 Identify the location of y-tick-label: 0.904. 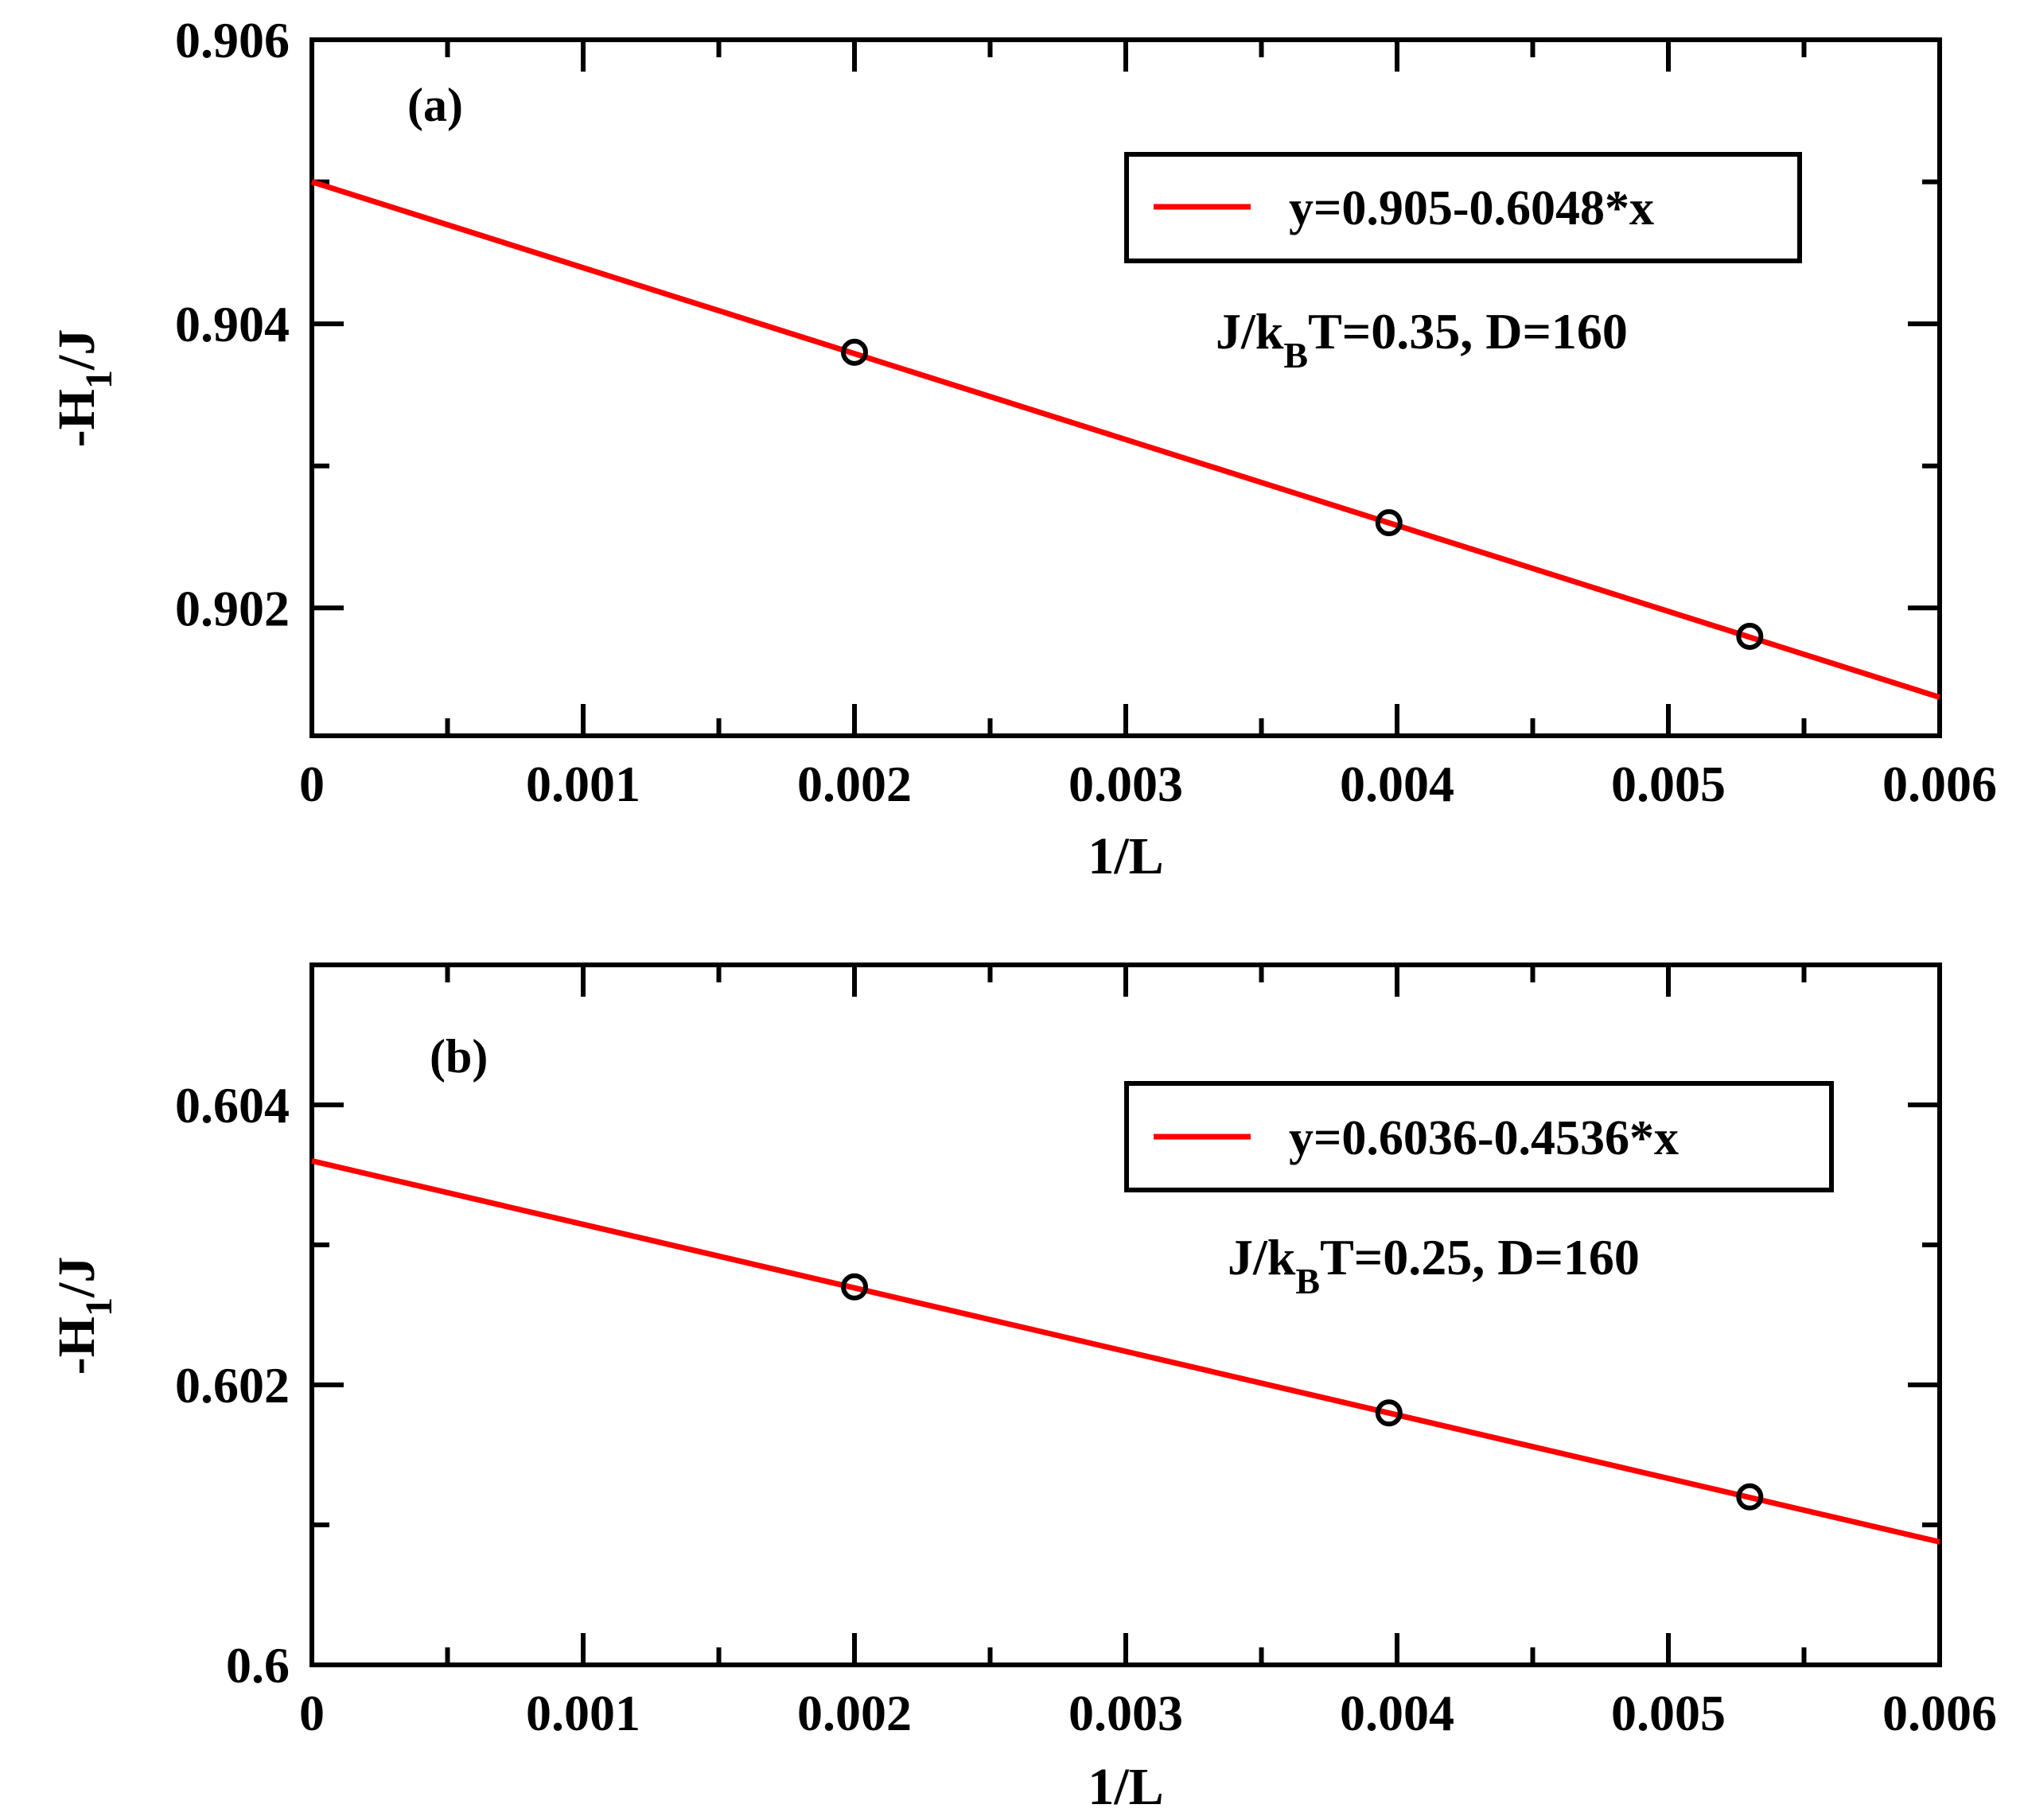
(233, 324).